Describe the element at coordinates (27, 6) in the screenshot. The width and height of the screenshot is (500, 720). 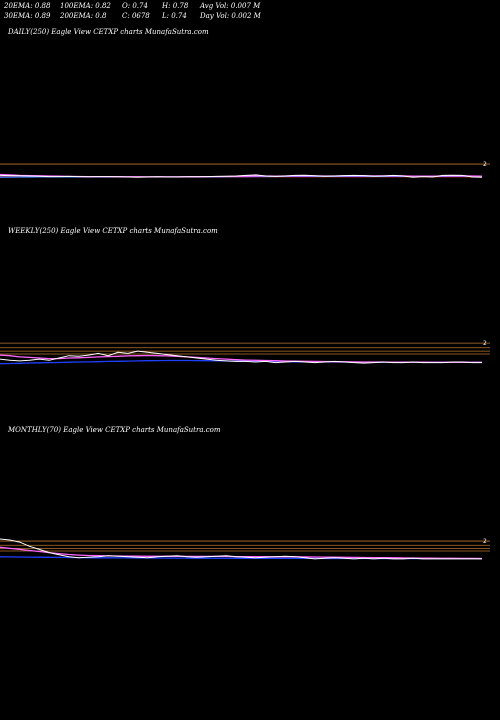
I see `header-ema20: 20EMA: 0.88` at that location.